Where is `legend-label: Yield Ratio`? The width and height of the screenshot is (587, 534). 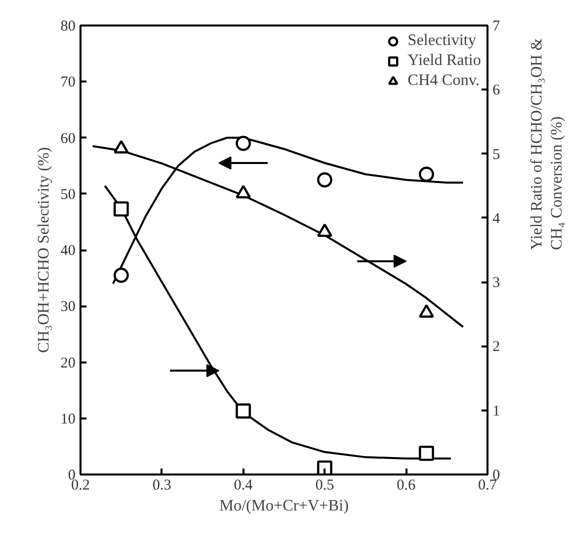 legend-label: Yield Ratio is located at coordinates (444, 61).